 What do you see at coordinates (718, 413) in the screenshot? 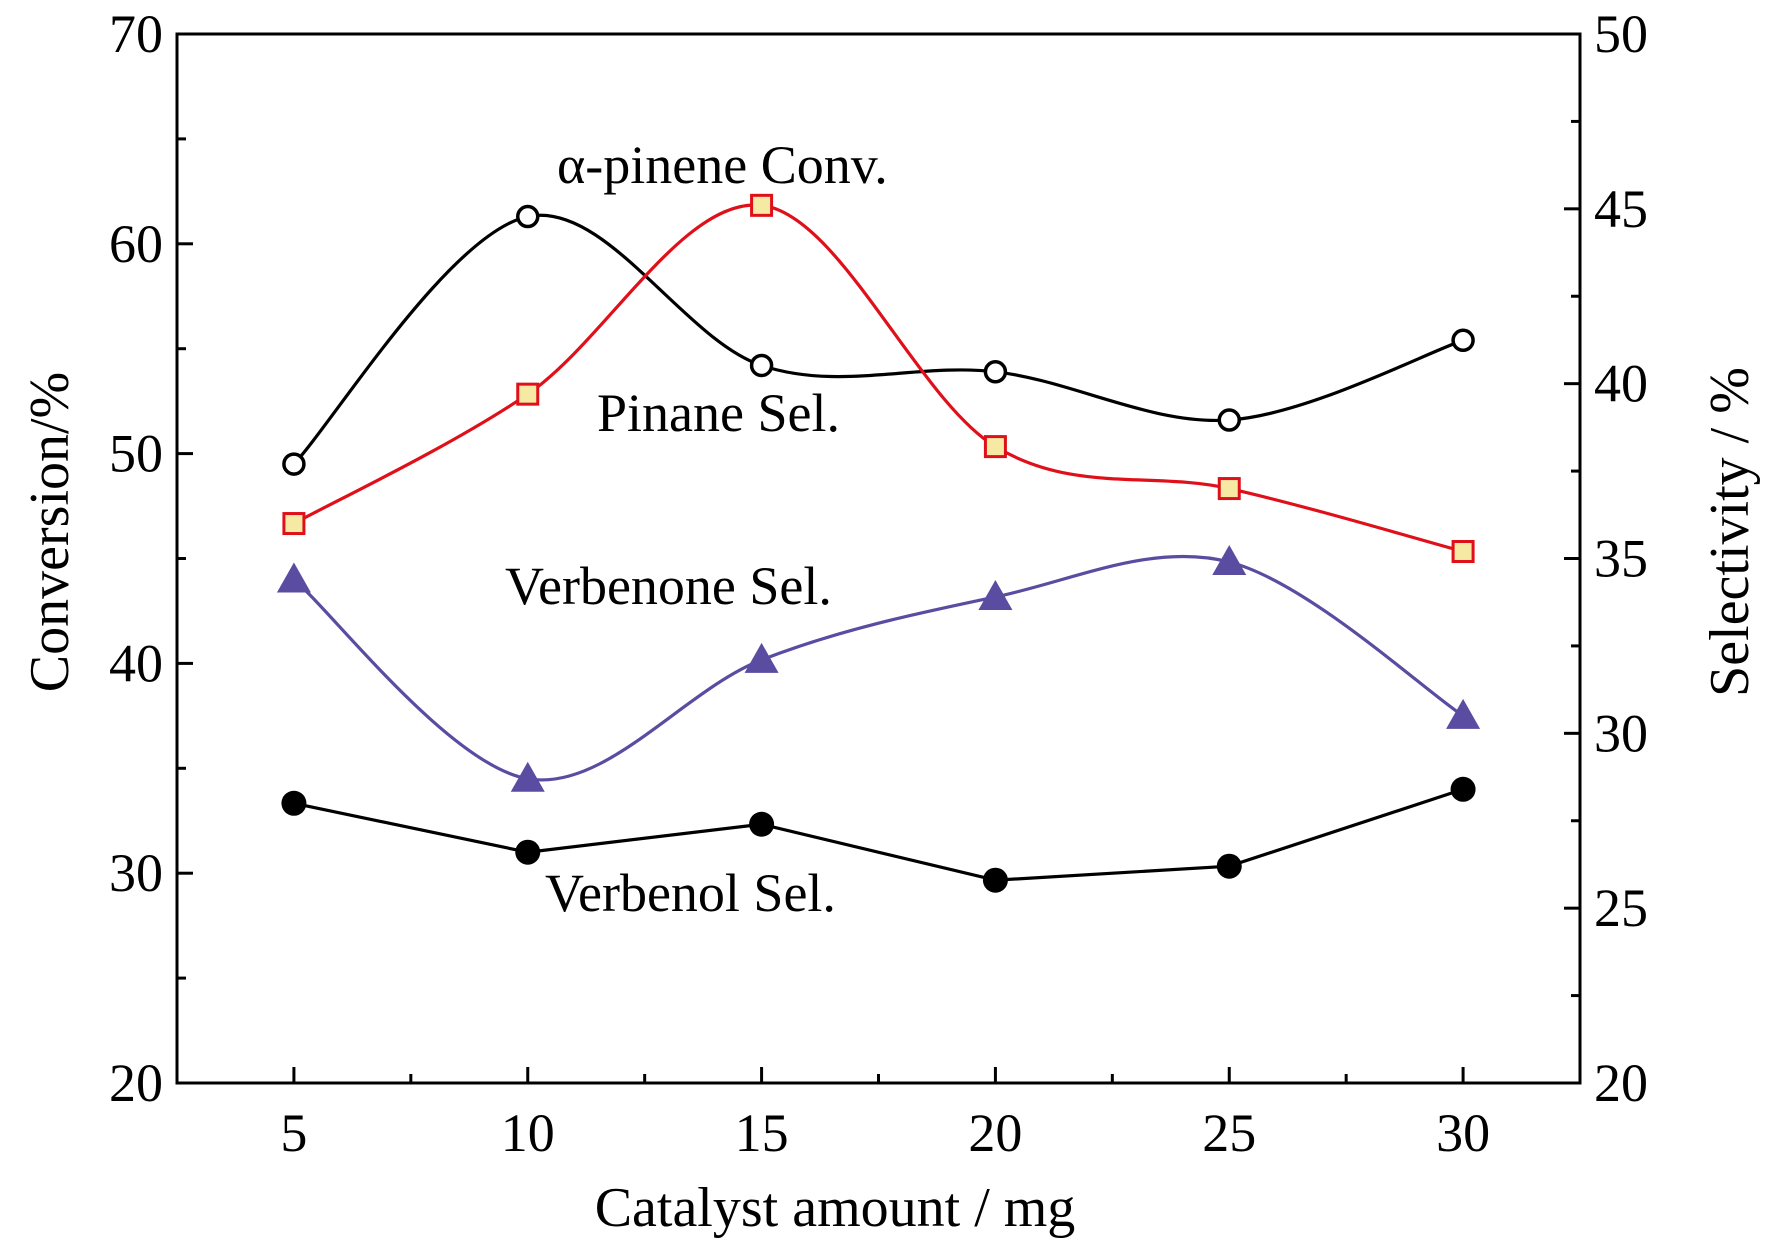
I see `annotation-pinane-sel: Pinane Sel.` at bounding box center [718, 413].